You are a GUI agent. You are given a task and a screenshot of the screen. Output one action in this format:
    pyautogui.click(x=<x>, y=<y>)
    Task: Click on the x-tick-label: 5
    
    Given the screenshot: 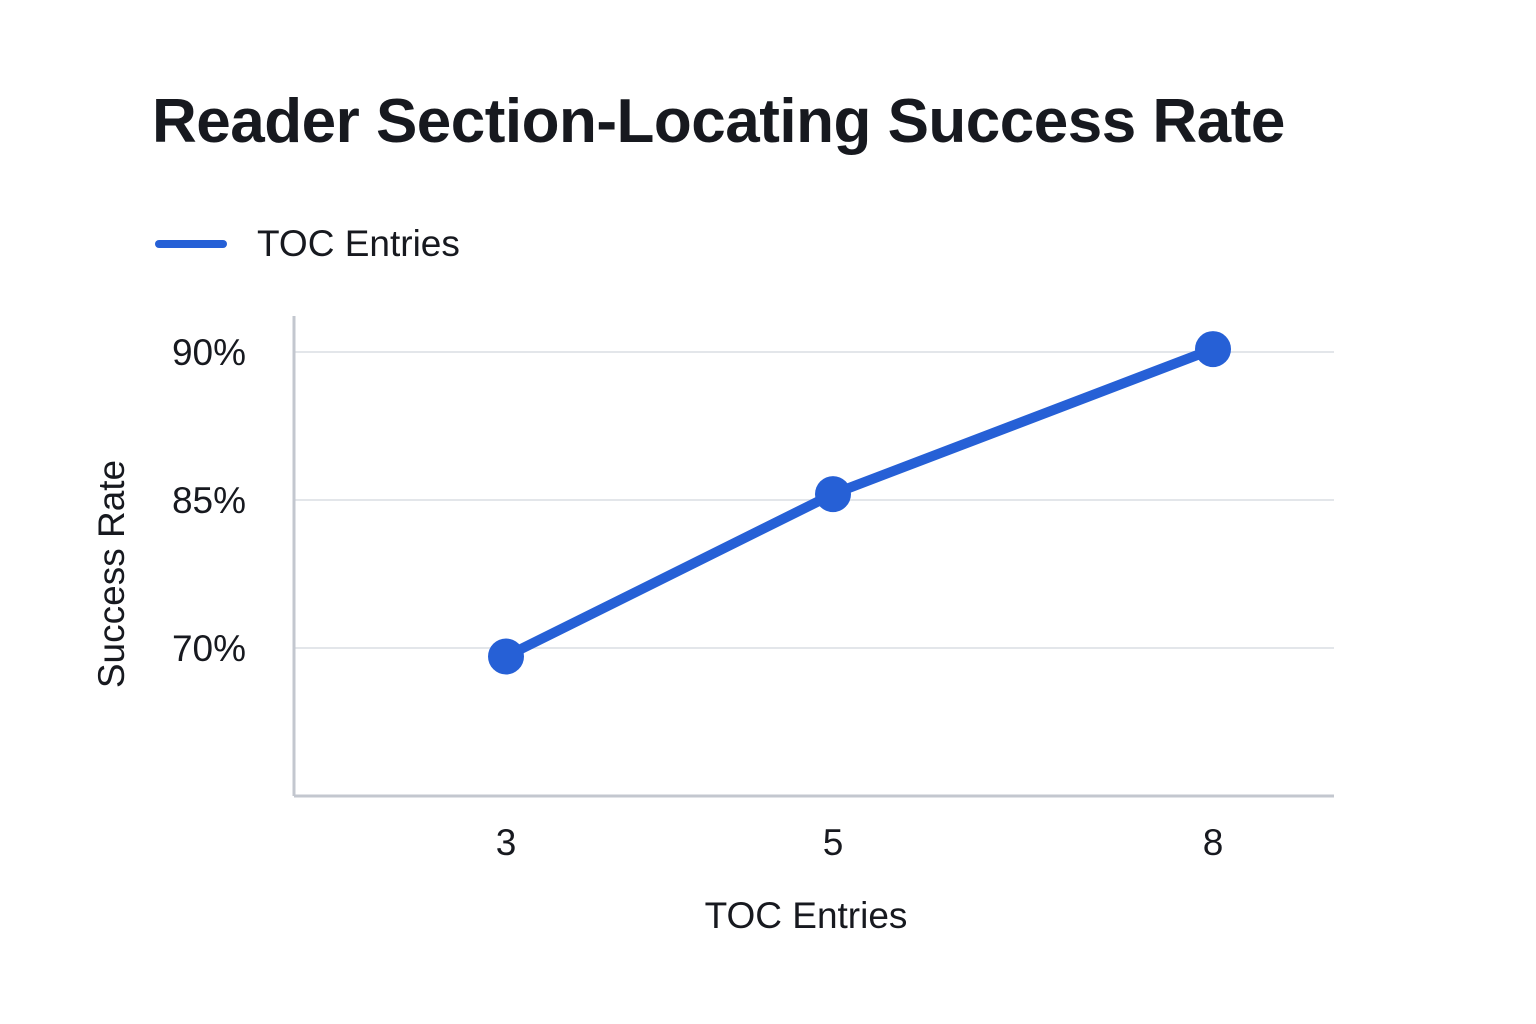 What is the action you would take?
    pyautogui.click(x=833, y=842)
    